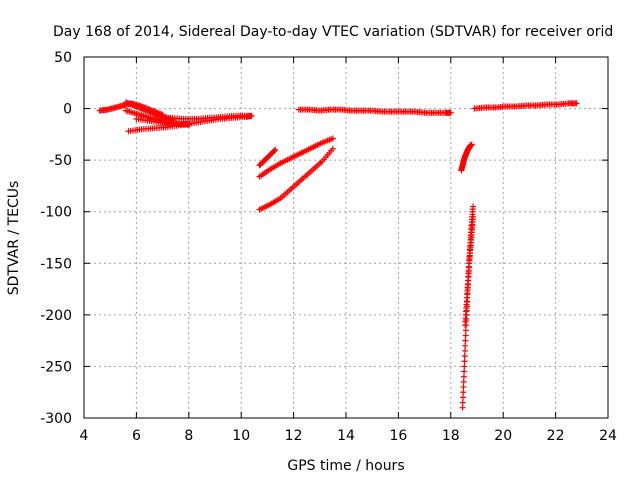 This screenshot has width=640, height=480. Describe the element at coordinates (203, 117) in the screenshot. I see `series-morning-mid` at that location.